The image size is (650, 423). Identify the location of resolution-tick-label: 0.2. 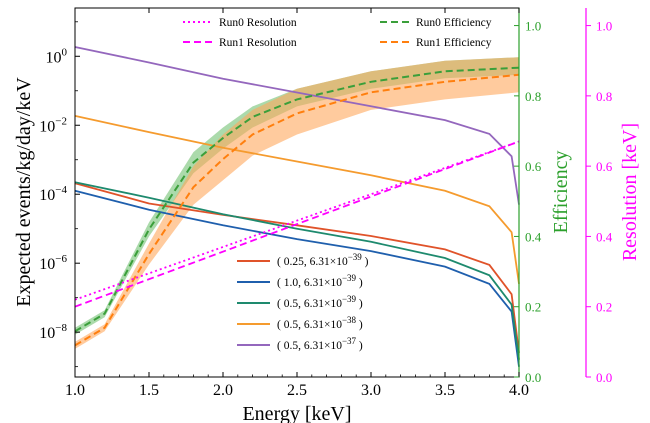
(604, 307).